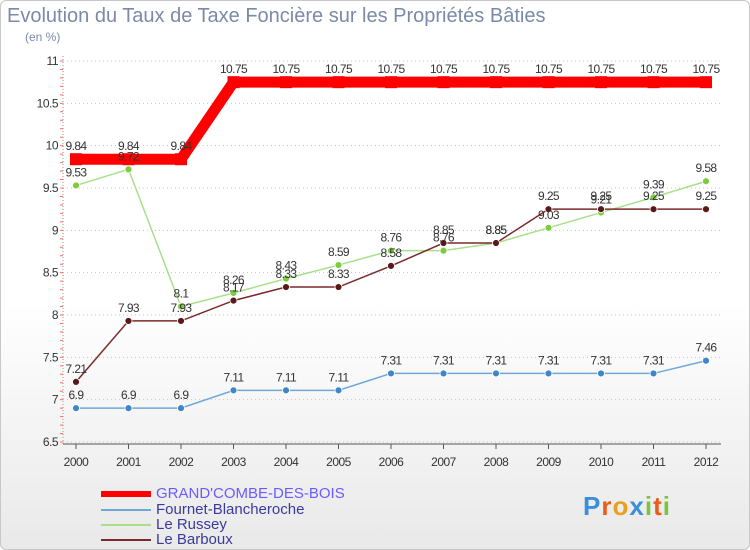 This screenshot has height=550, width=750. What do you see at coordinates (444, 230) in the screenshot?
I see `data-label-le-barboux: 8.85` at bounding box center [444, 230].